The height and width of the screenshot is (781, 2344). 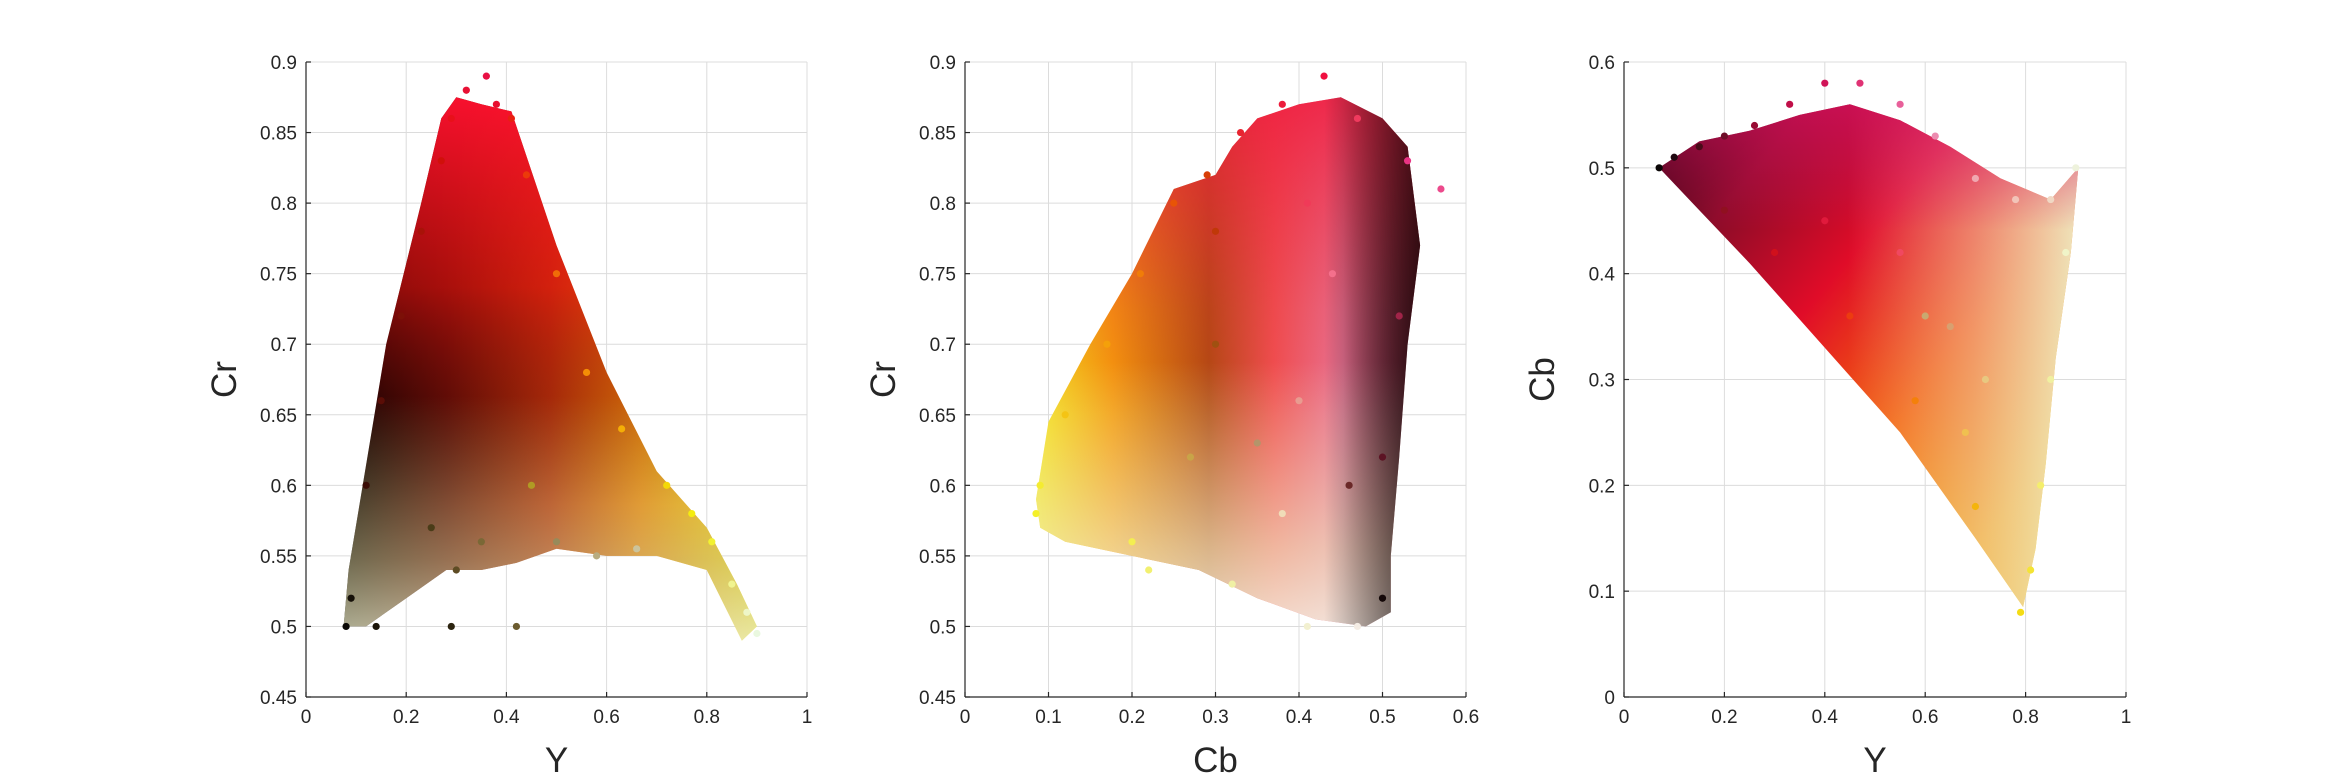 I want to click on x-tick-label: 0.1, so click(x=1048, y=717).